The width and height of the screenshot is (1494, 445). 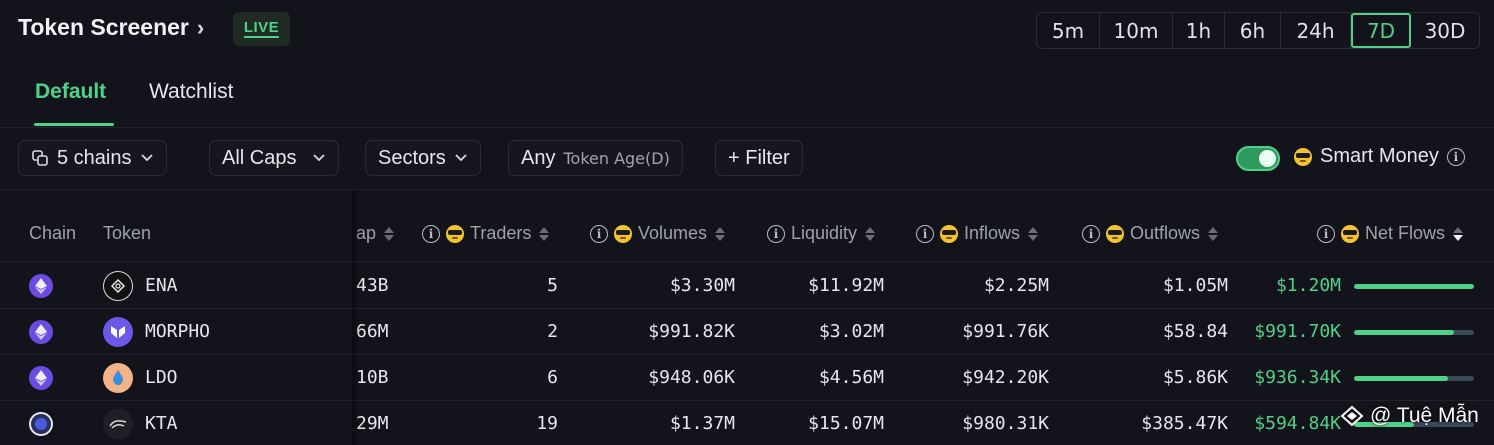 What do you see at coordinates (1297, 377) in the screenshot?
I see `net-flows-value: $936.34K` at bounding box center [1297, 377].